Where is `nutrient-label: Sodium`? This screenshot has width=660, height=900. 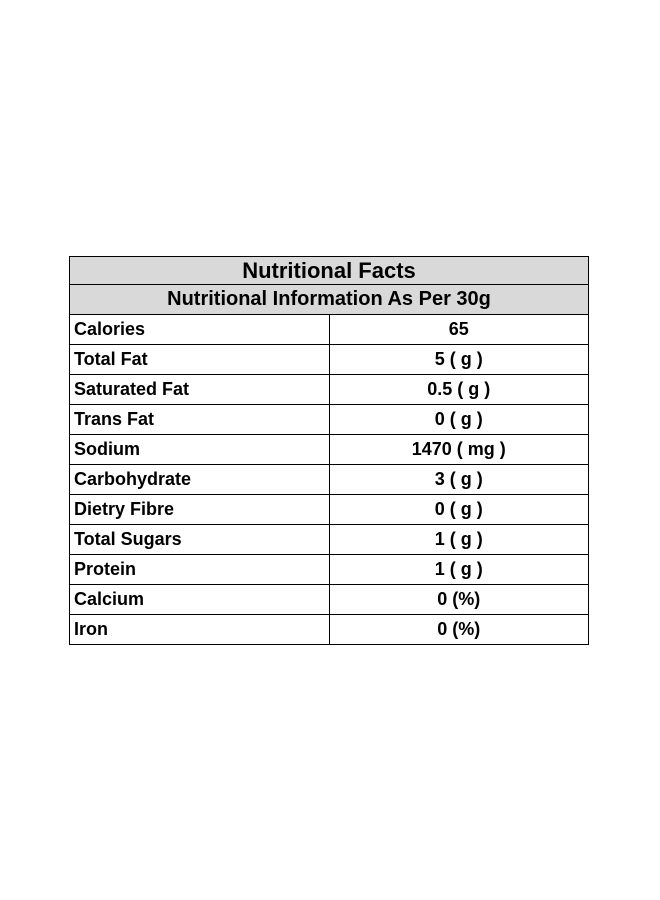 nutrient-label: Sodium is located at coordinates (199, 449).